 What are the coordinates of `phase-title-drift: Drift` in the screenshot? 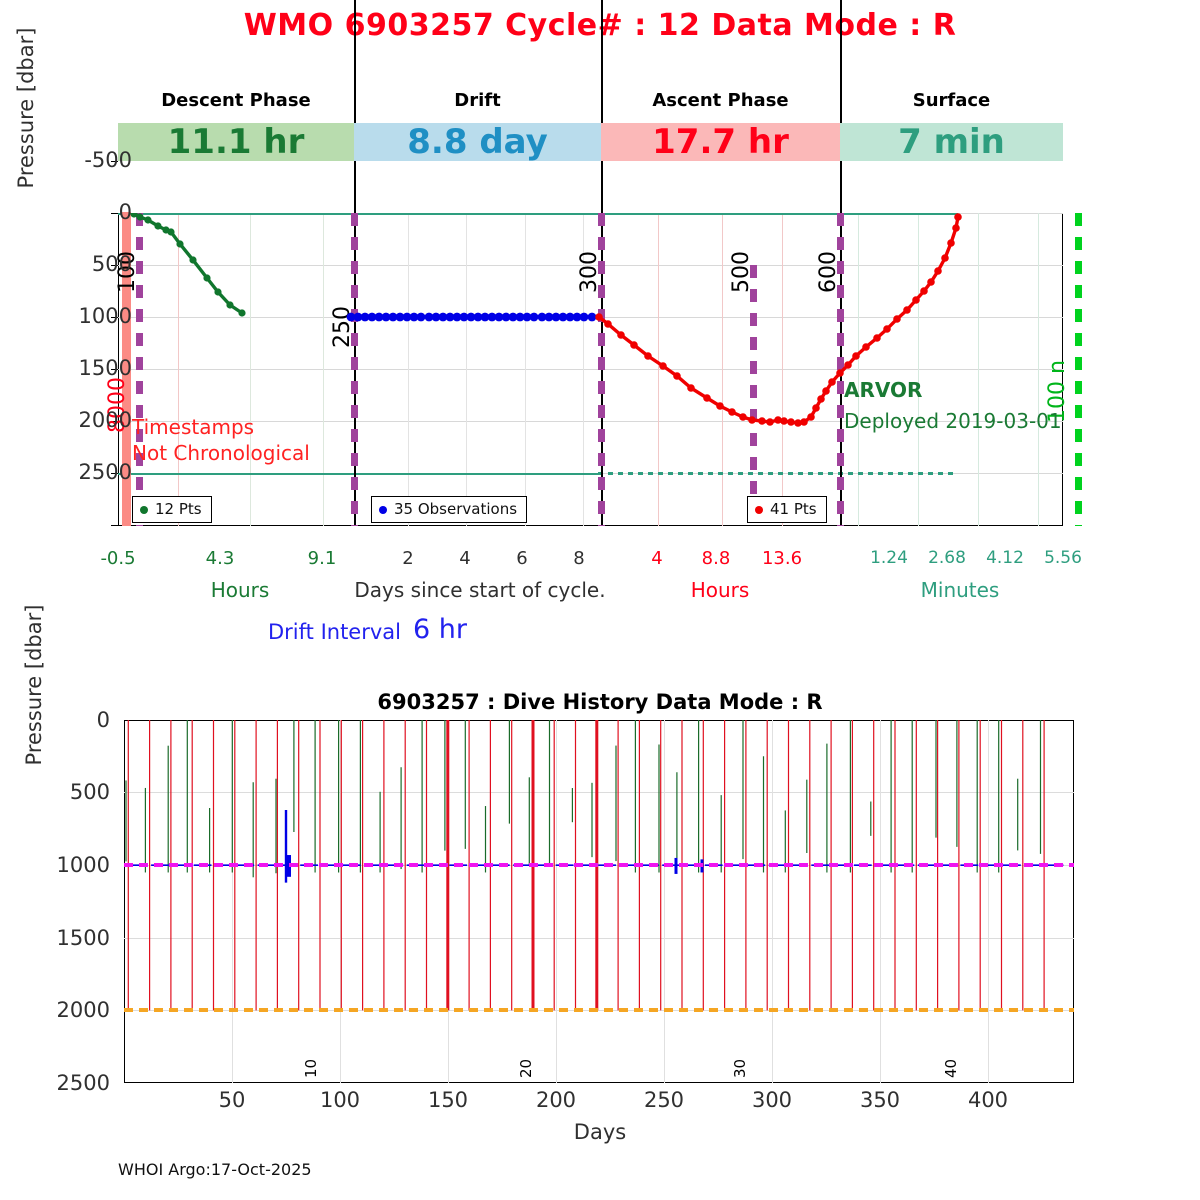 It's located at (477, 100).